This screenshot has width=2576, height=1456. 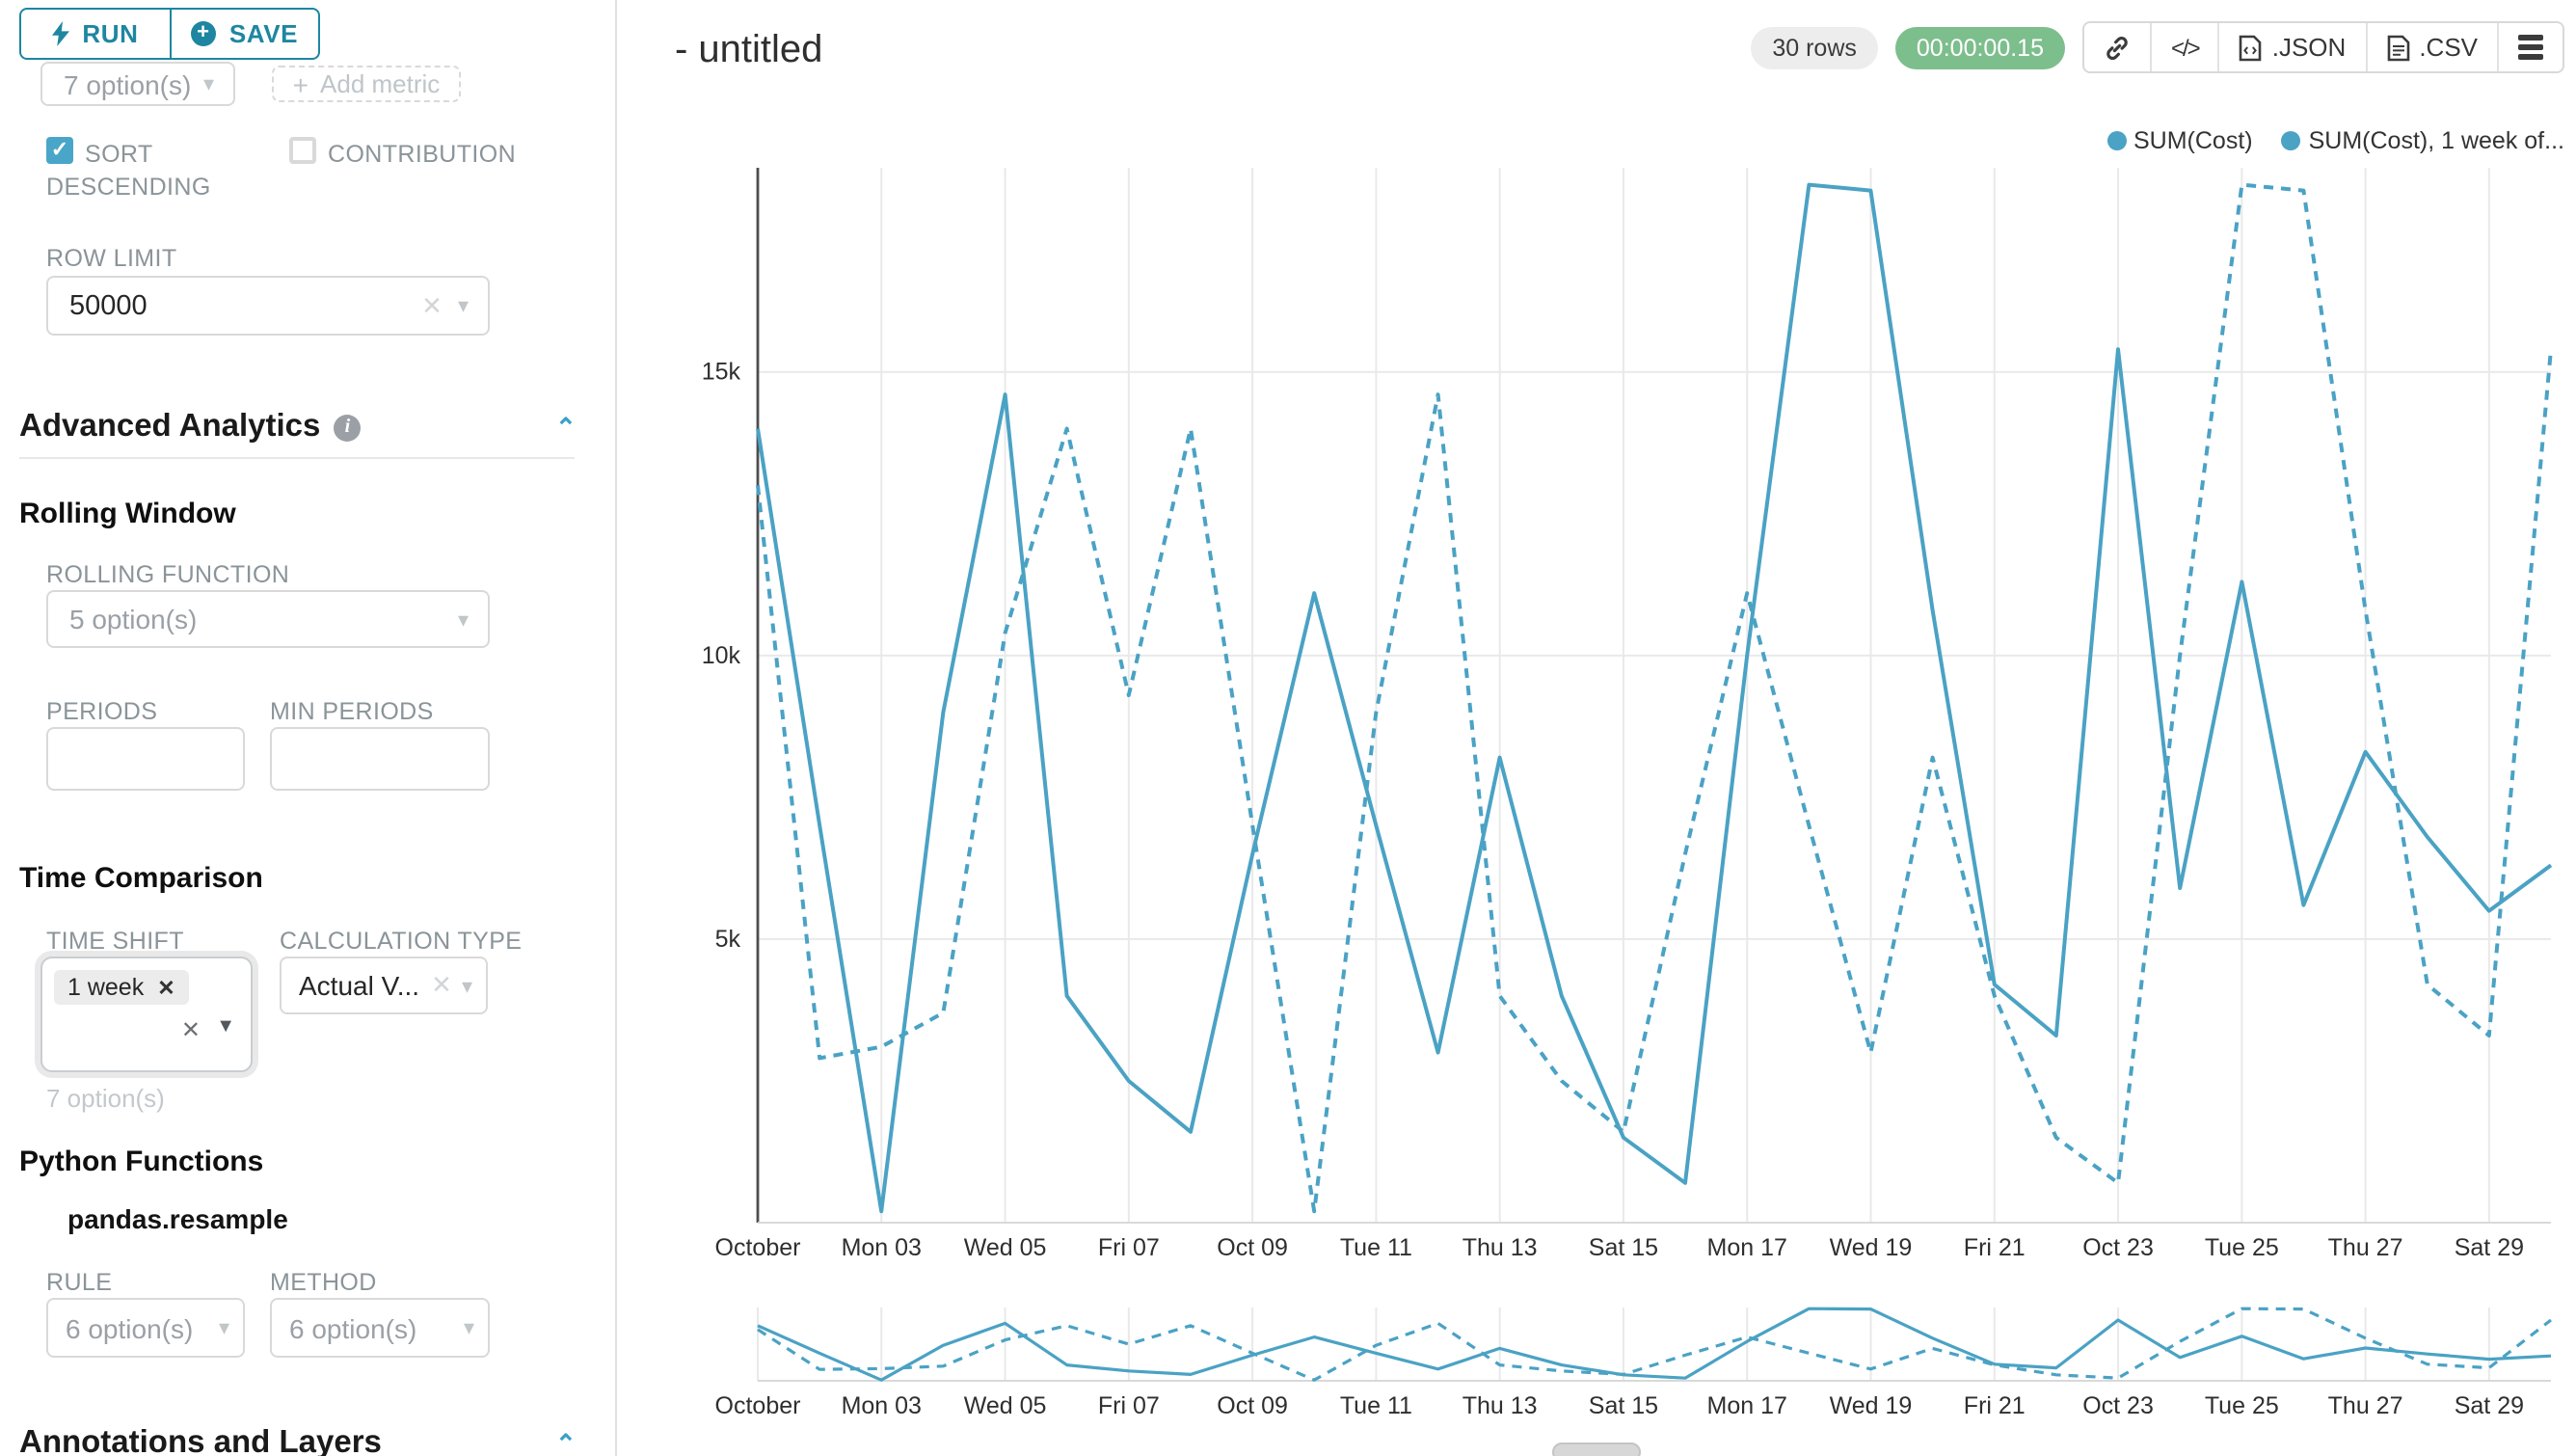 I want to click on remove-tag-icon: ✕, so click(x=166, y=989).